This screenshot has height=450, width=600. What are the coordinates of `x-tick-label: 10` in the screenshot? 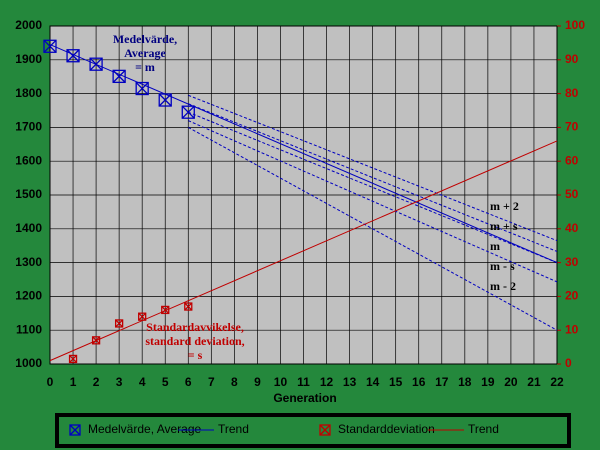 It's located at (281, 382).